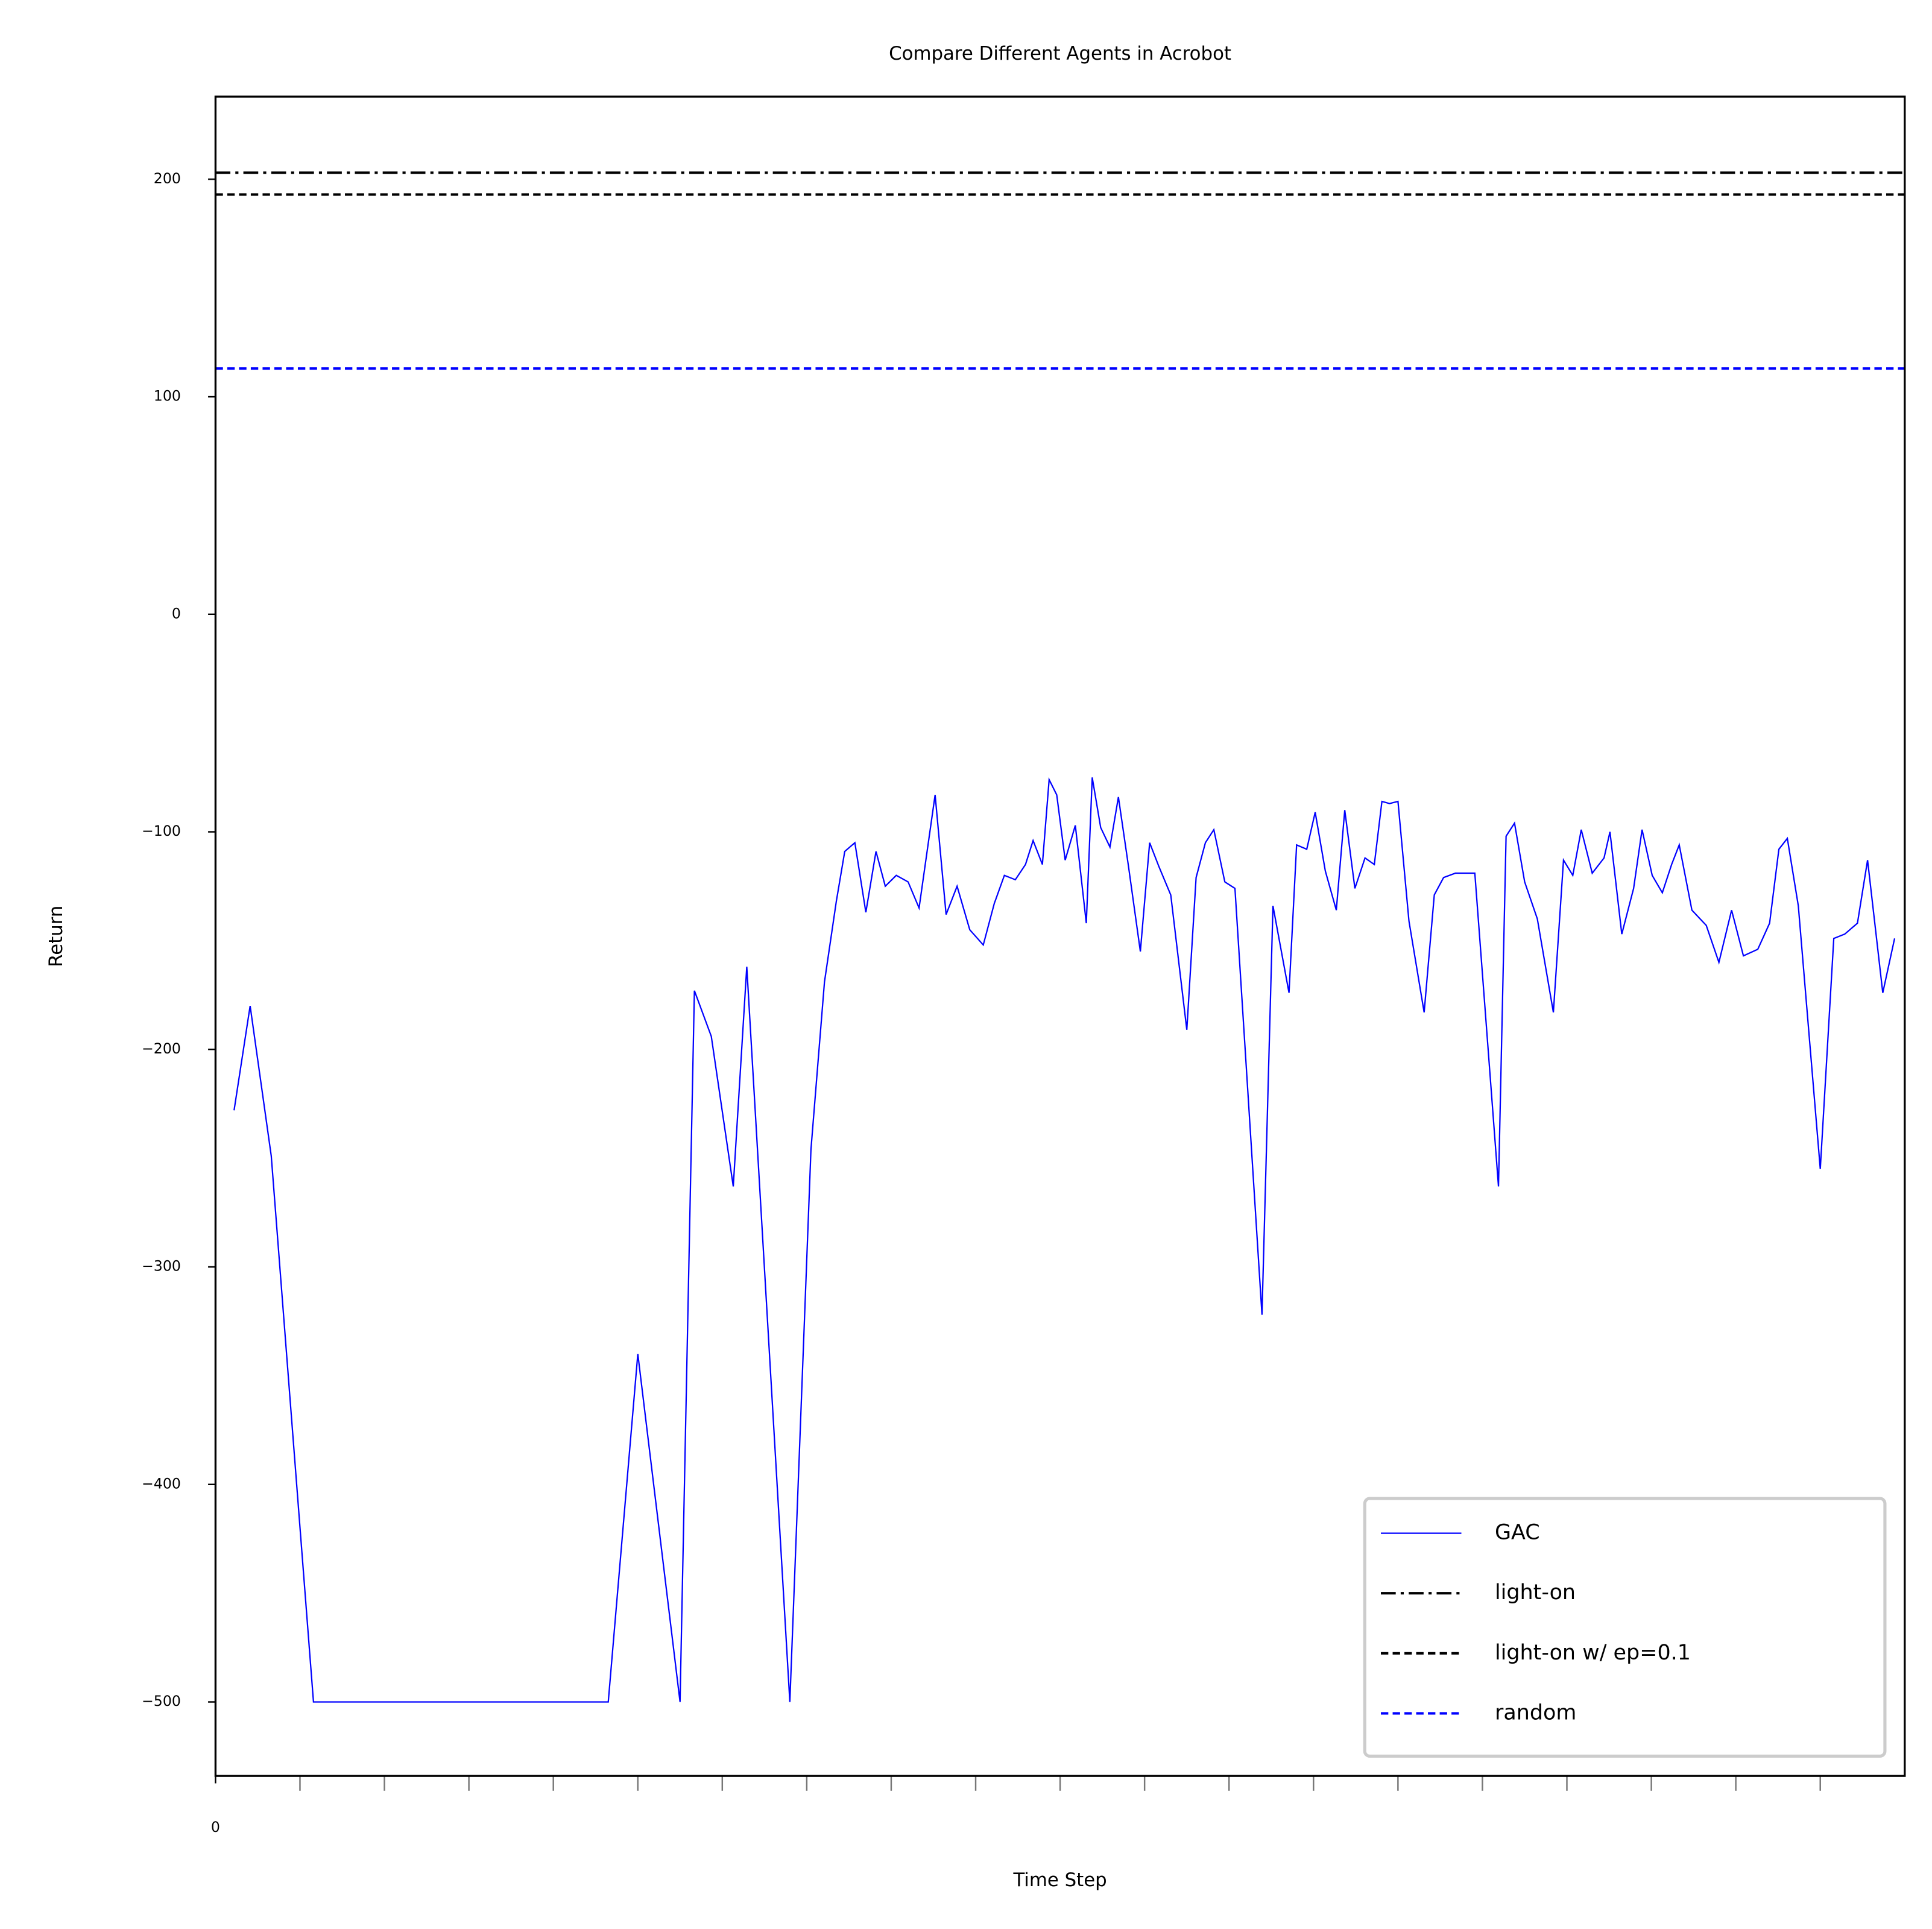  What do you see at coordinates (161, 1483) in the screenshot?
I see `y-tick-label: −400` at bounding box center [161, 1483].